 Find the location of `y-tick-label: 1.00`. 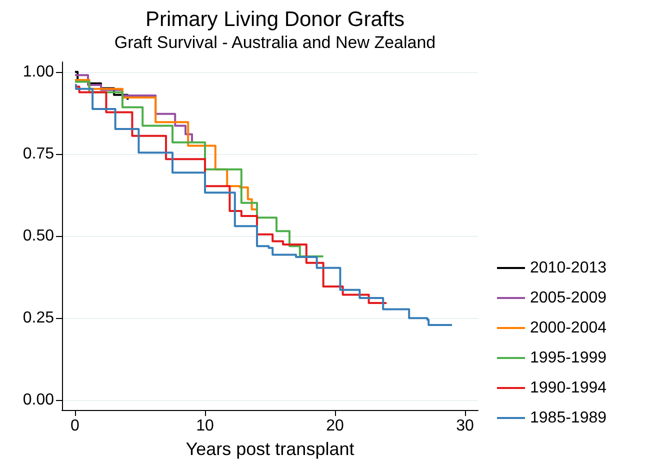

y-tick-label: 1.00 is located at coordinates (38, 71).